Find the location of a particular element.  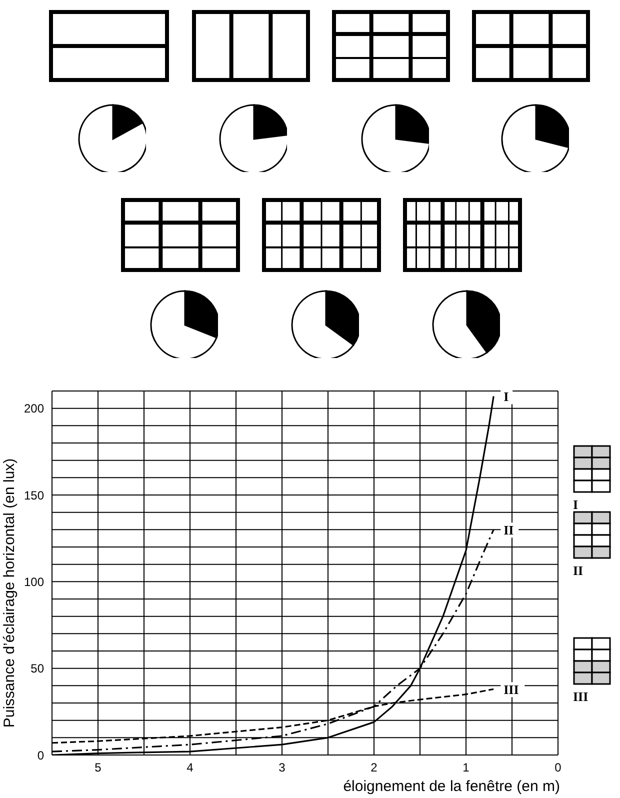

y-tick-label: 150 is located at coordinates (34, 495).